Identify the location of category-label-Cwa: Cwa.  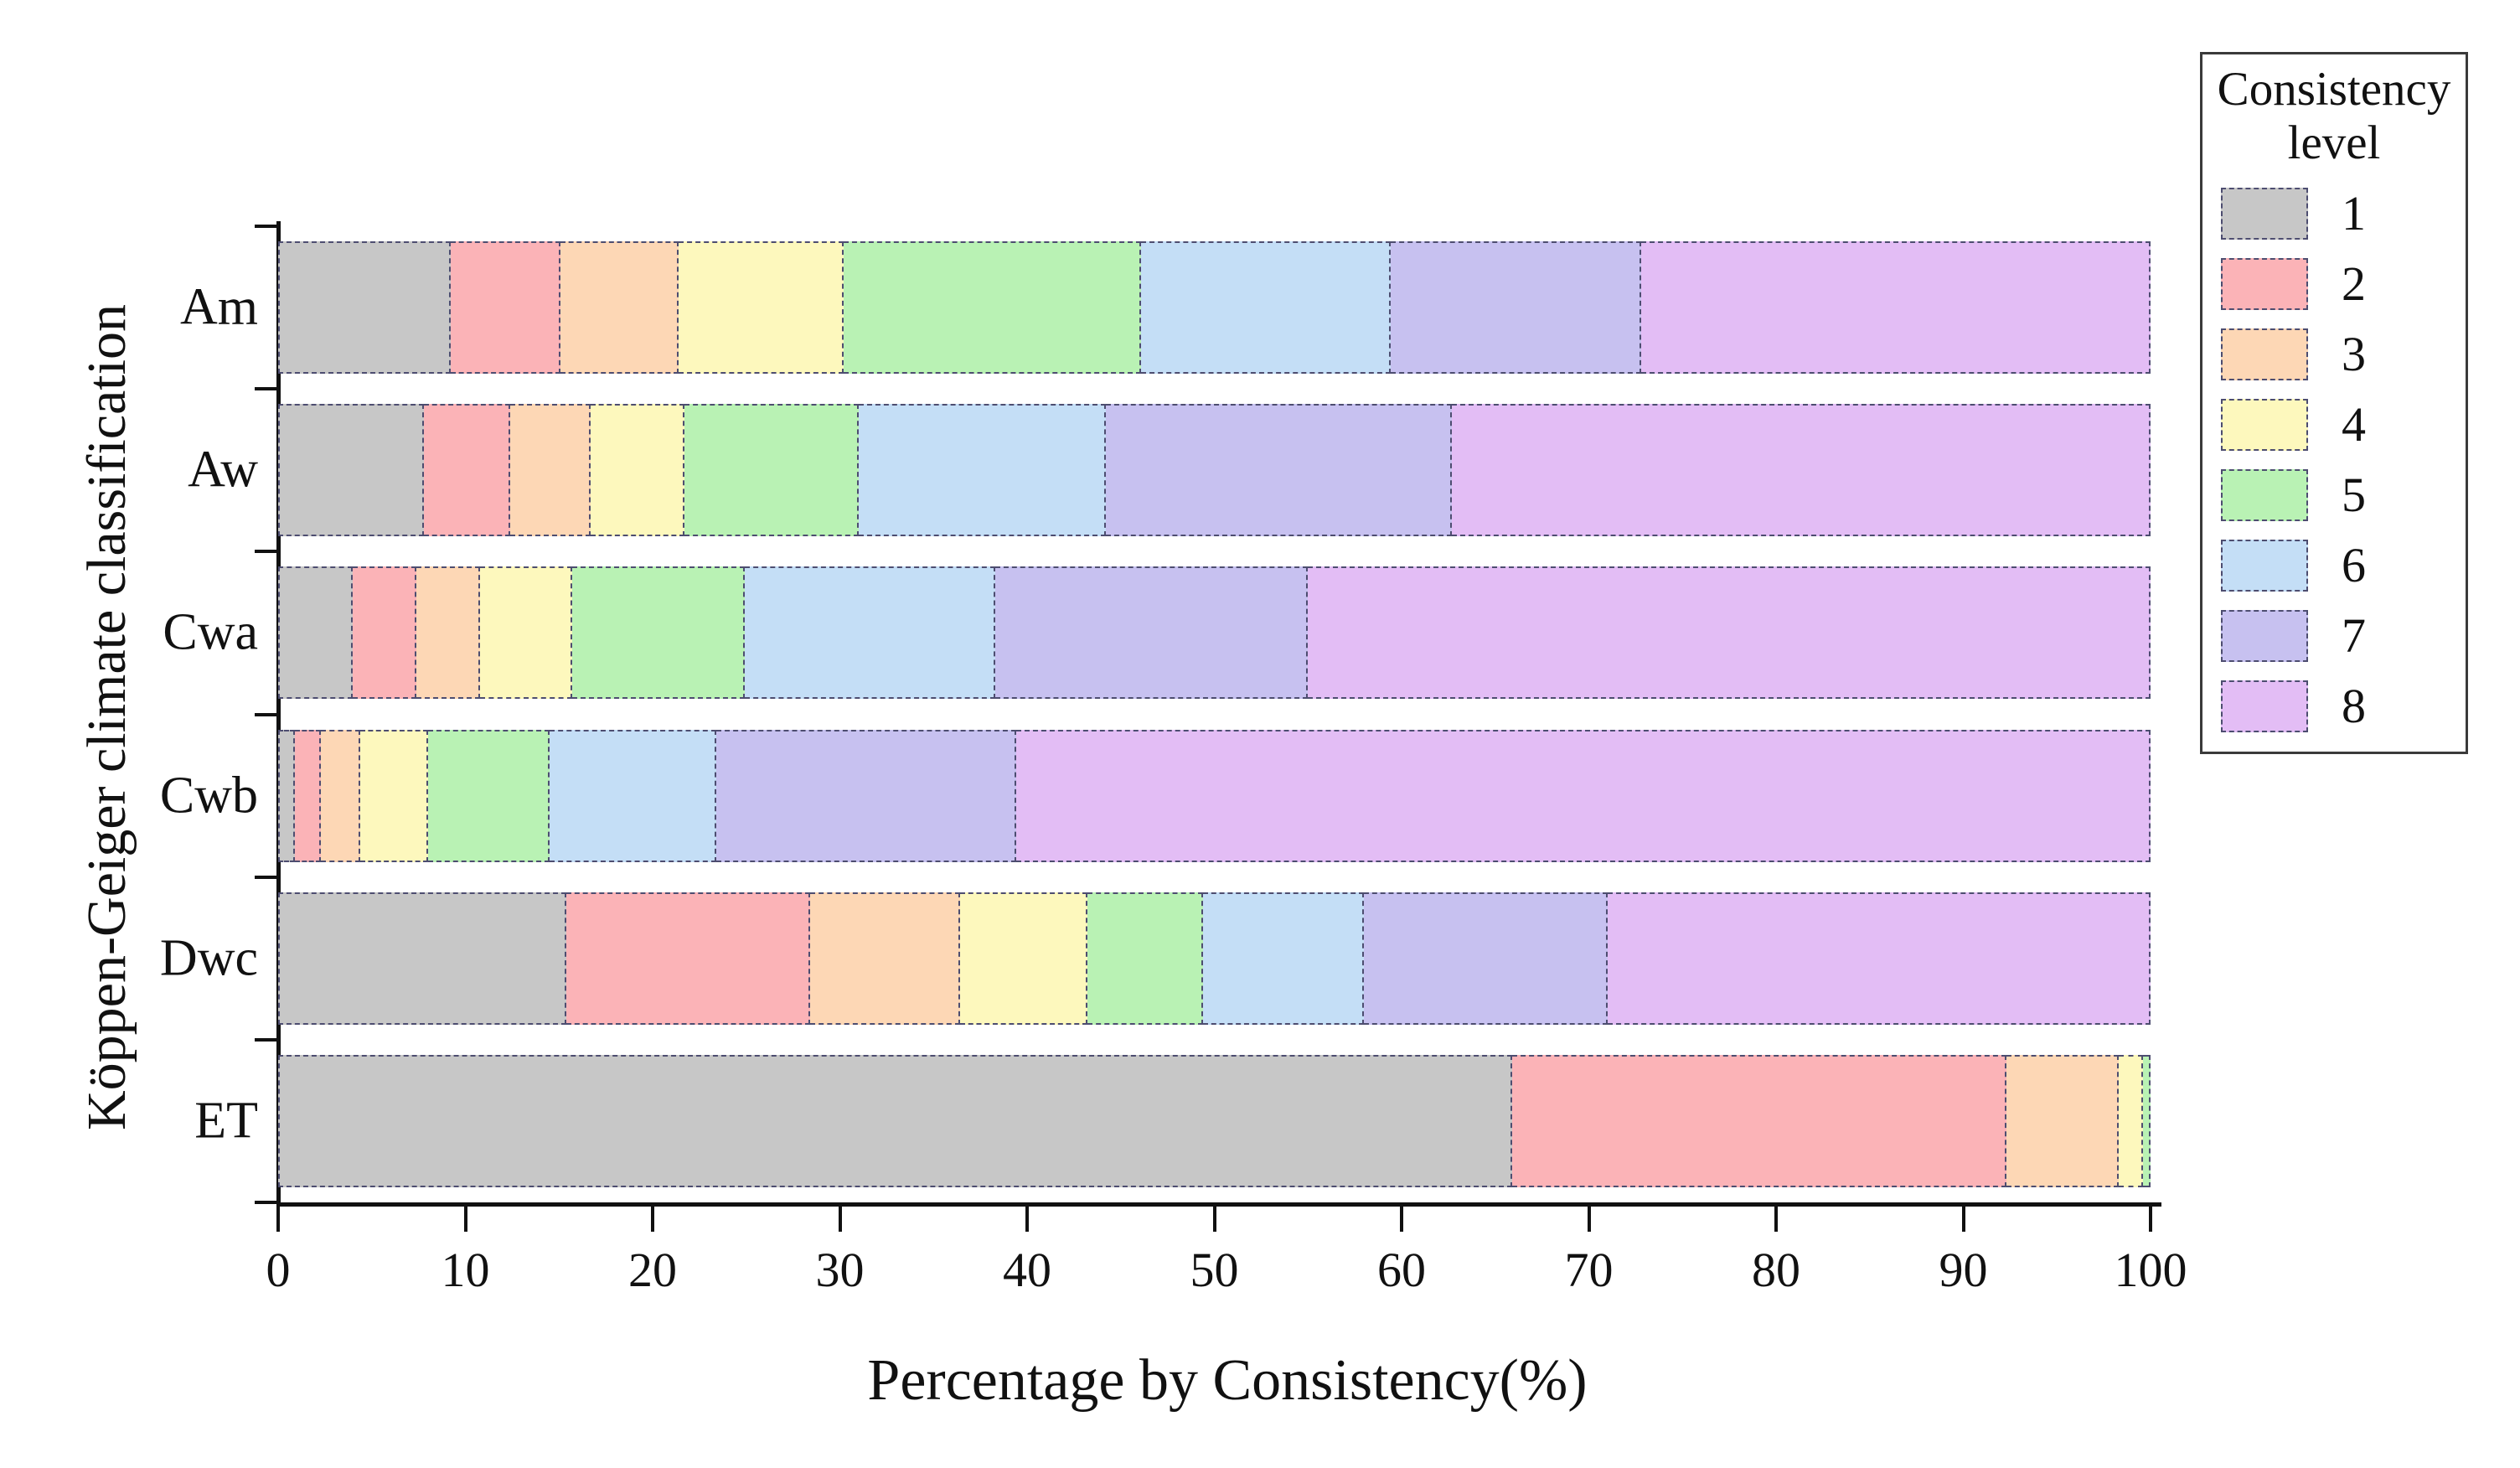
(210, 632).